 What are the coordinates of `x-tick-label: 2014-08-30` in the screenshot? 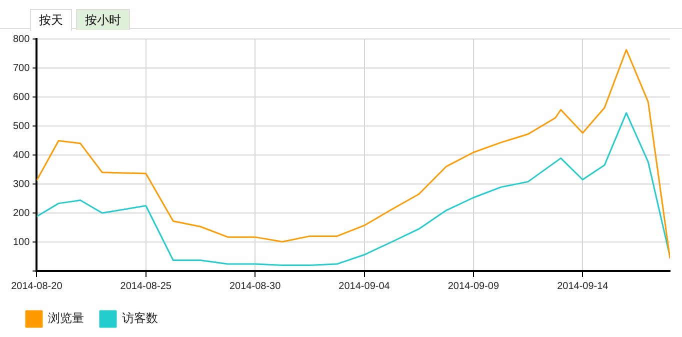 It's located at (255, 286).